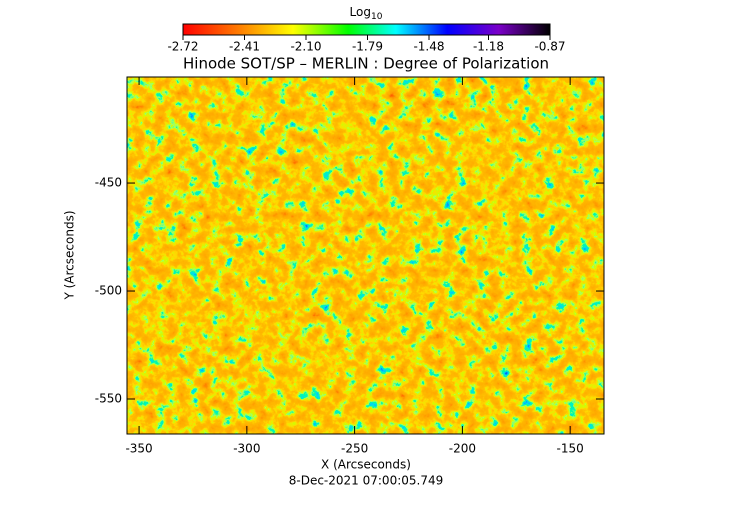 The width and height of the screenshot is (733, 512). What do you see at coordinates (488, 47) in the screenshot?
I see `colorbar-tick-label: -1.18` at bounding box center [488, 47].